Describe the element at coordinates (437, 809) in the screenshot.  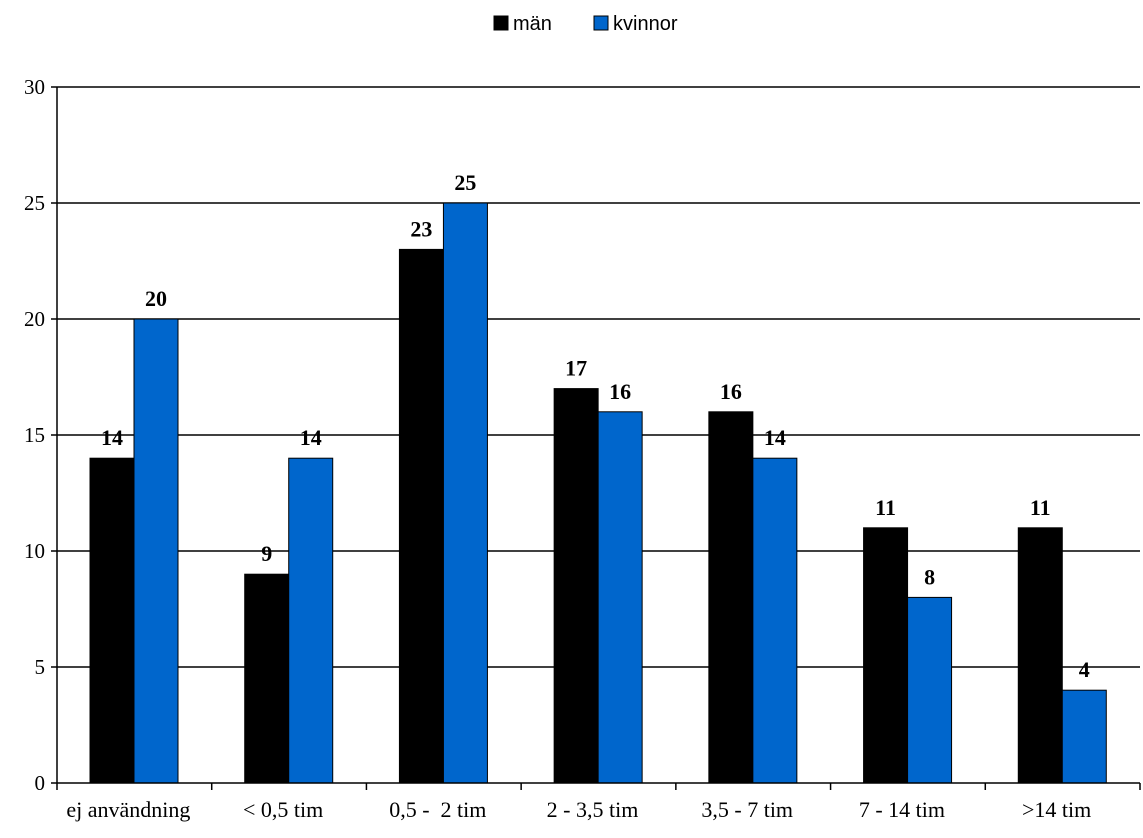
I see `x-tick-label: 0,5 - 2 tim` at that location.